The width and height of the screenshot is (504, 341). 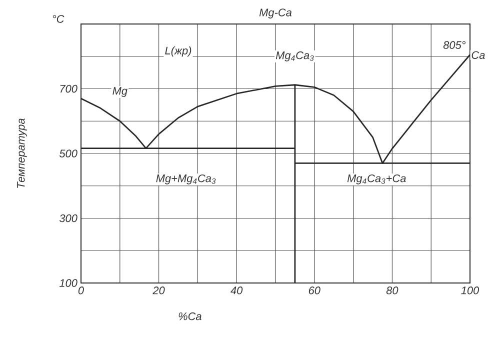 I want to click on annotation: Mg, so click(x=120, y=92).